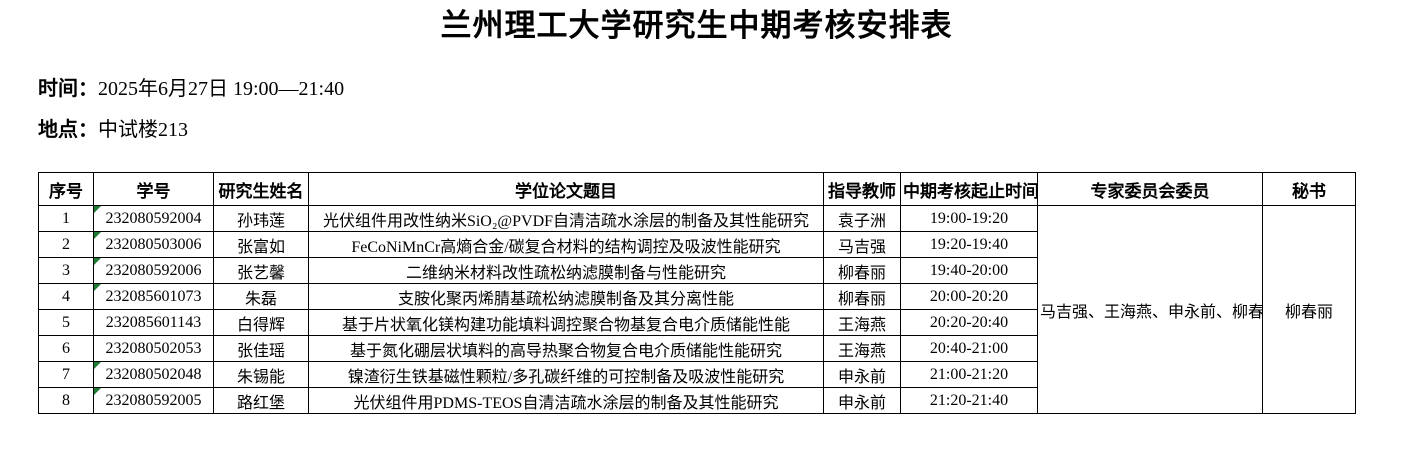 The height and width of the screenshot is (472, 1404). I want to click on column-header-index: 序号, so click(66, 189).